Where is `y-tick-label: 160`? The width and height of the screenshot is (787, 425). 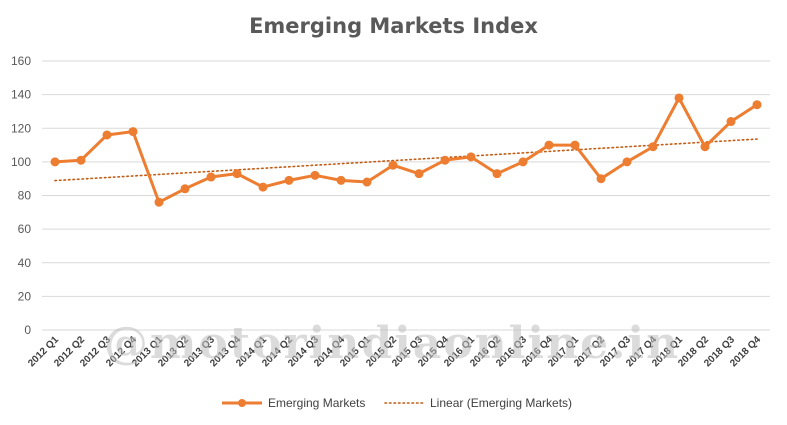 y-tick-label: 160 is located at coordinates (21, 61).